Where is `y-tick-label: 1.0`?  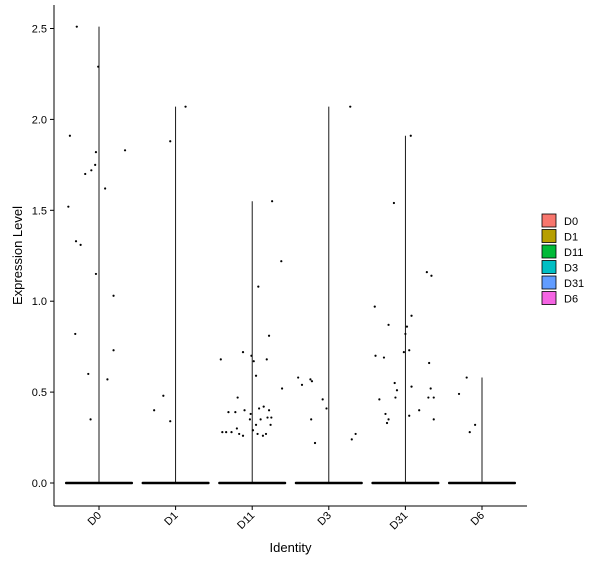
y-tick-label: 1.0 is located at coordinates (39, 302).